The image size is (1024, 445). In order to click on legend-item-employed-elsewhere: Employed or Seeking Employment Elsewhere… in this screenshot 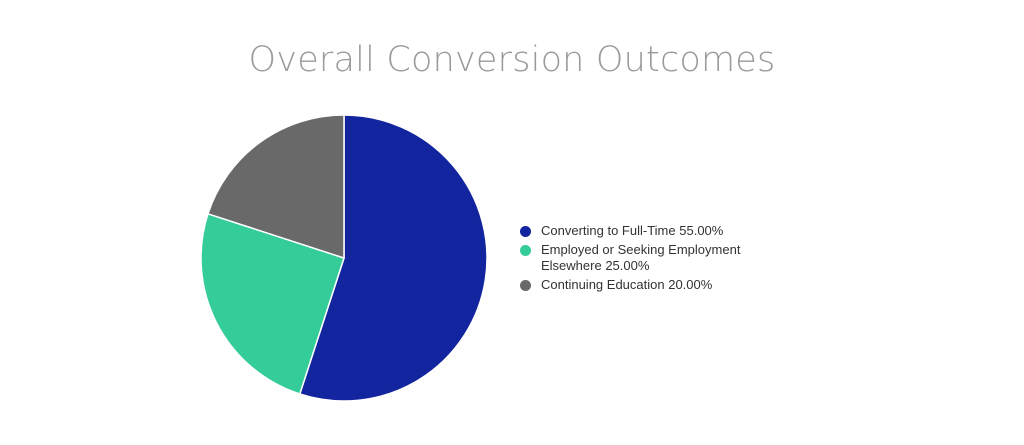, I will do `click(660, 258)`.